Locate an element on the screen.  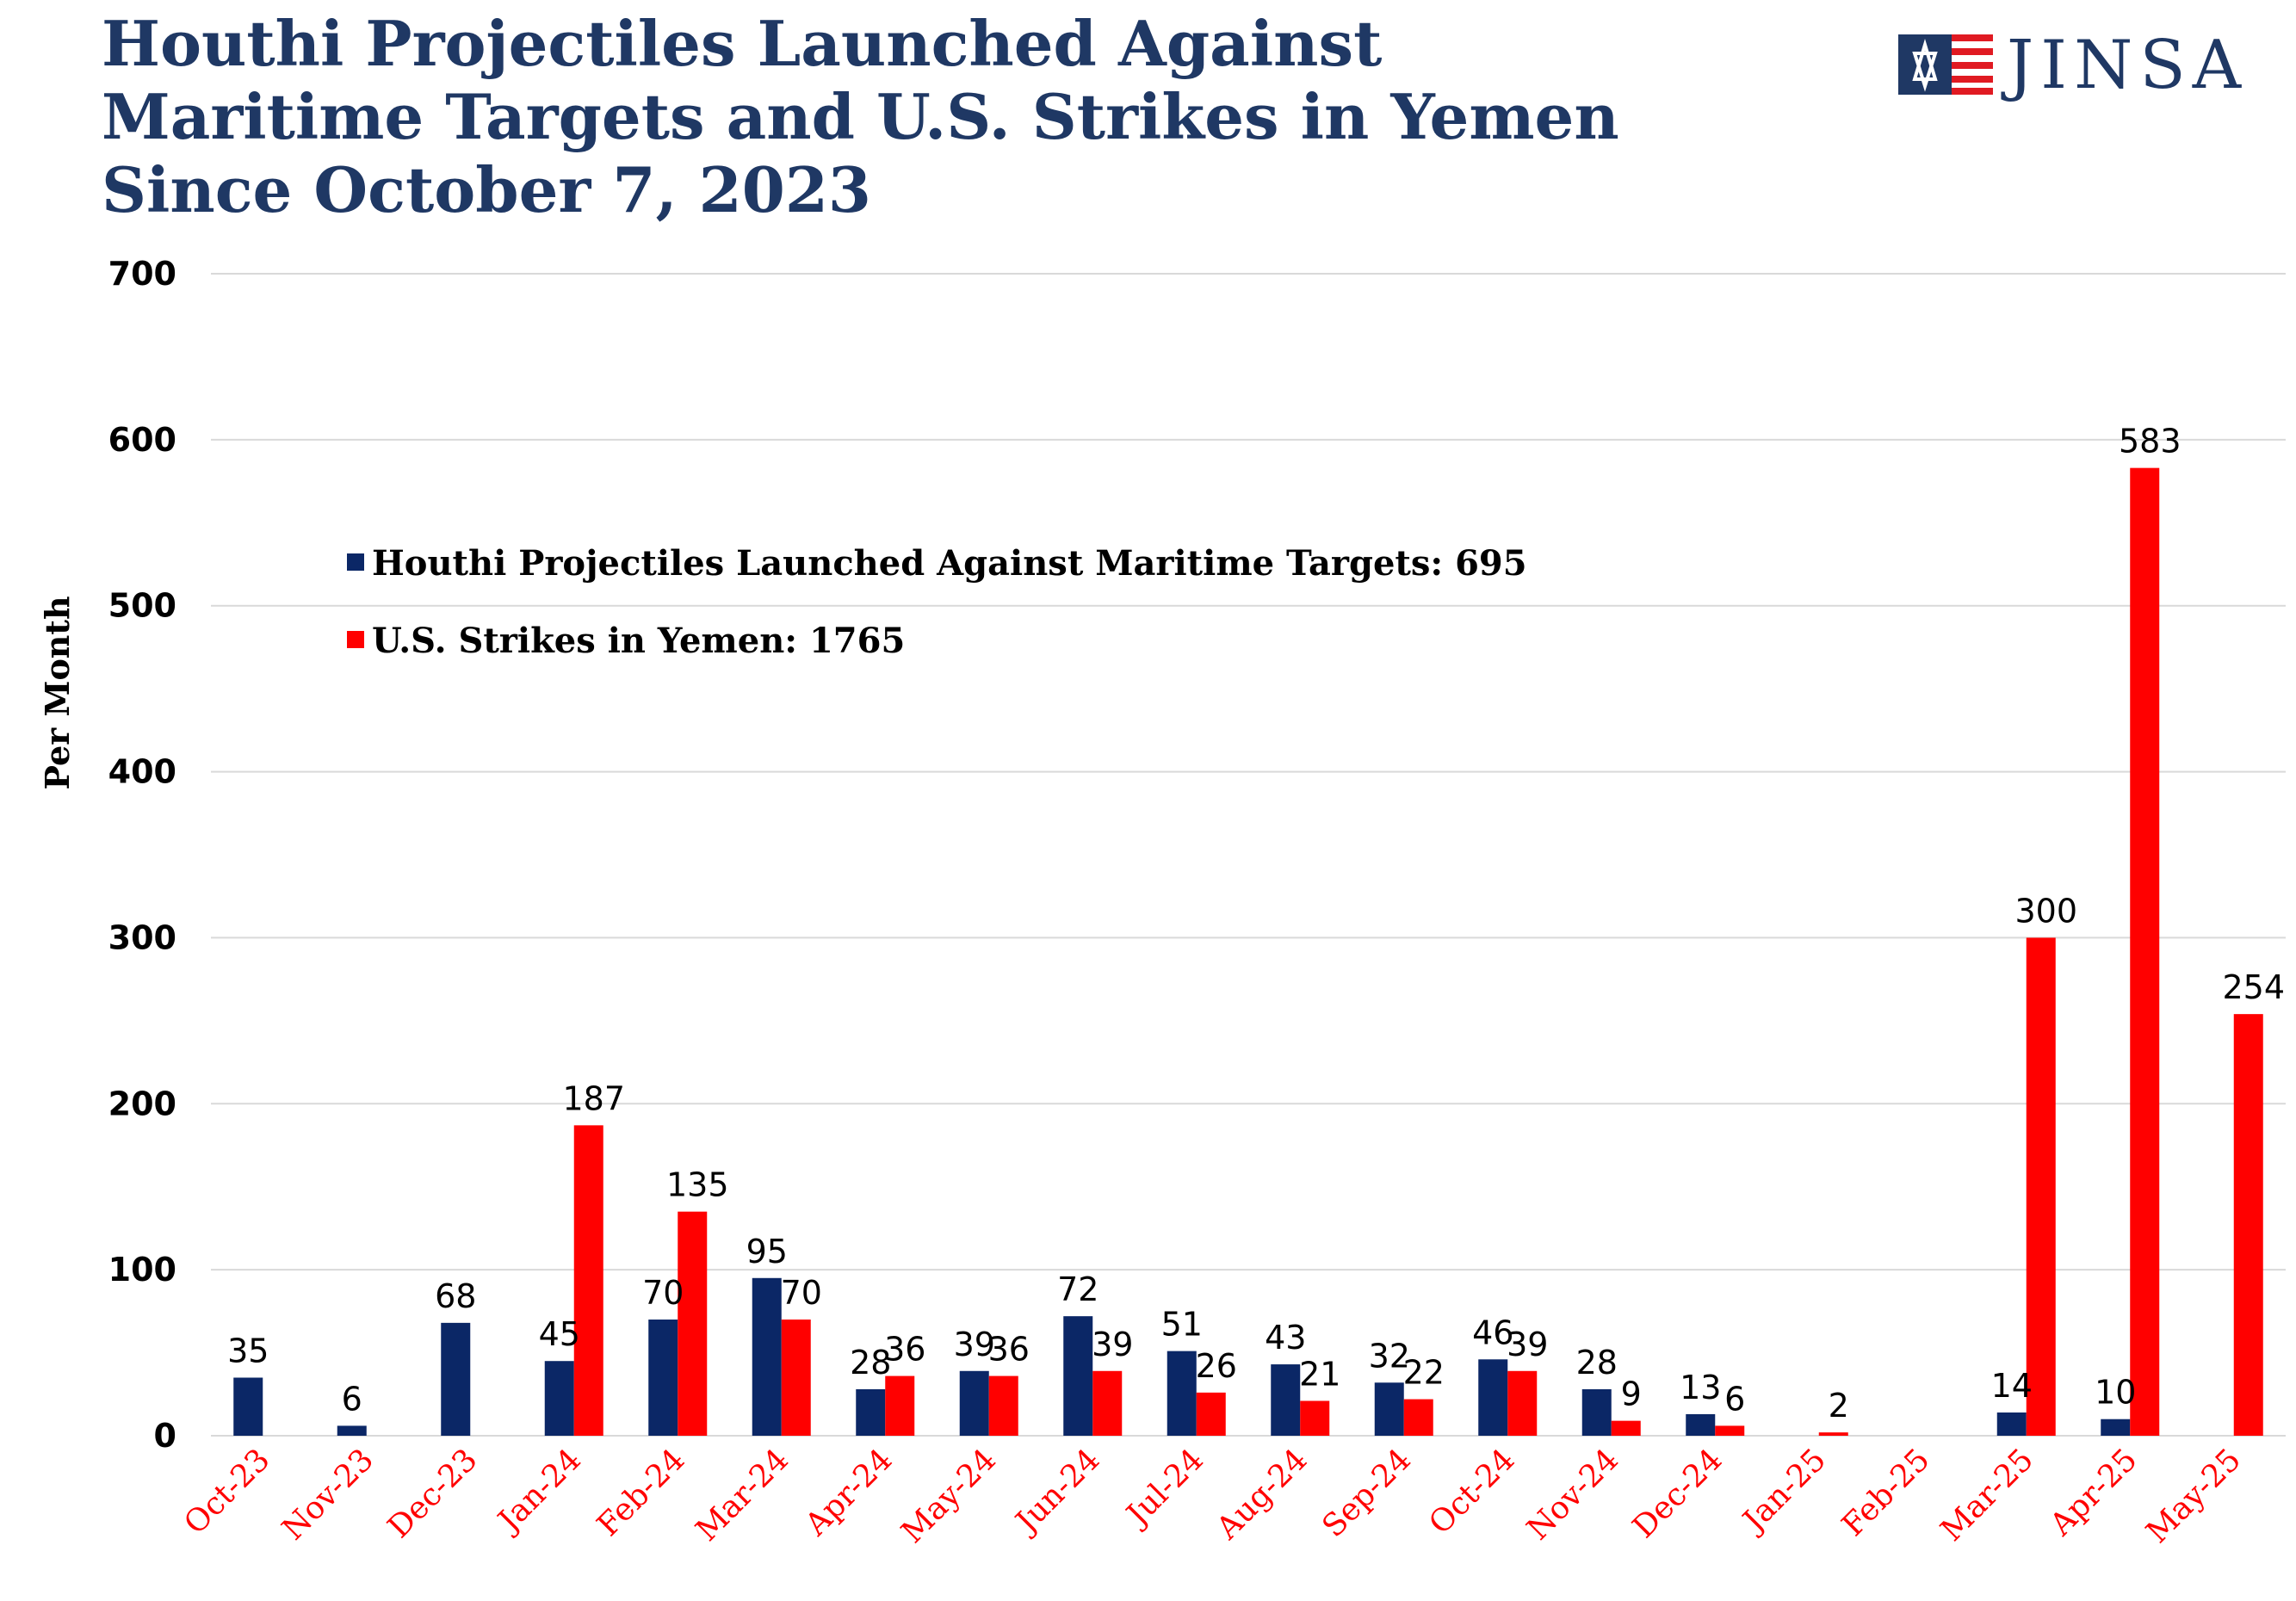
x-tick-label: Feb-24 is located at coordinates (641, 1492).